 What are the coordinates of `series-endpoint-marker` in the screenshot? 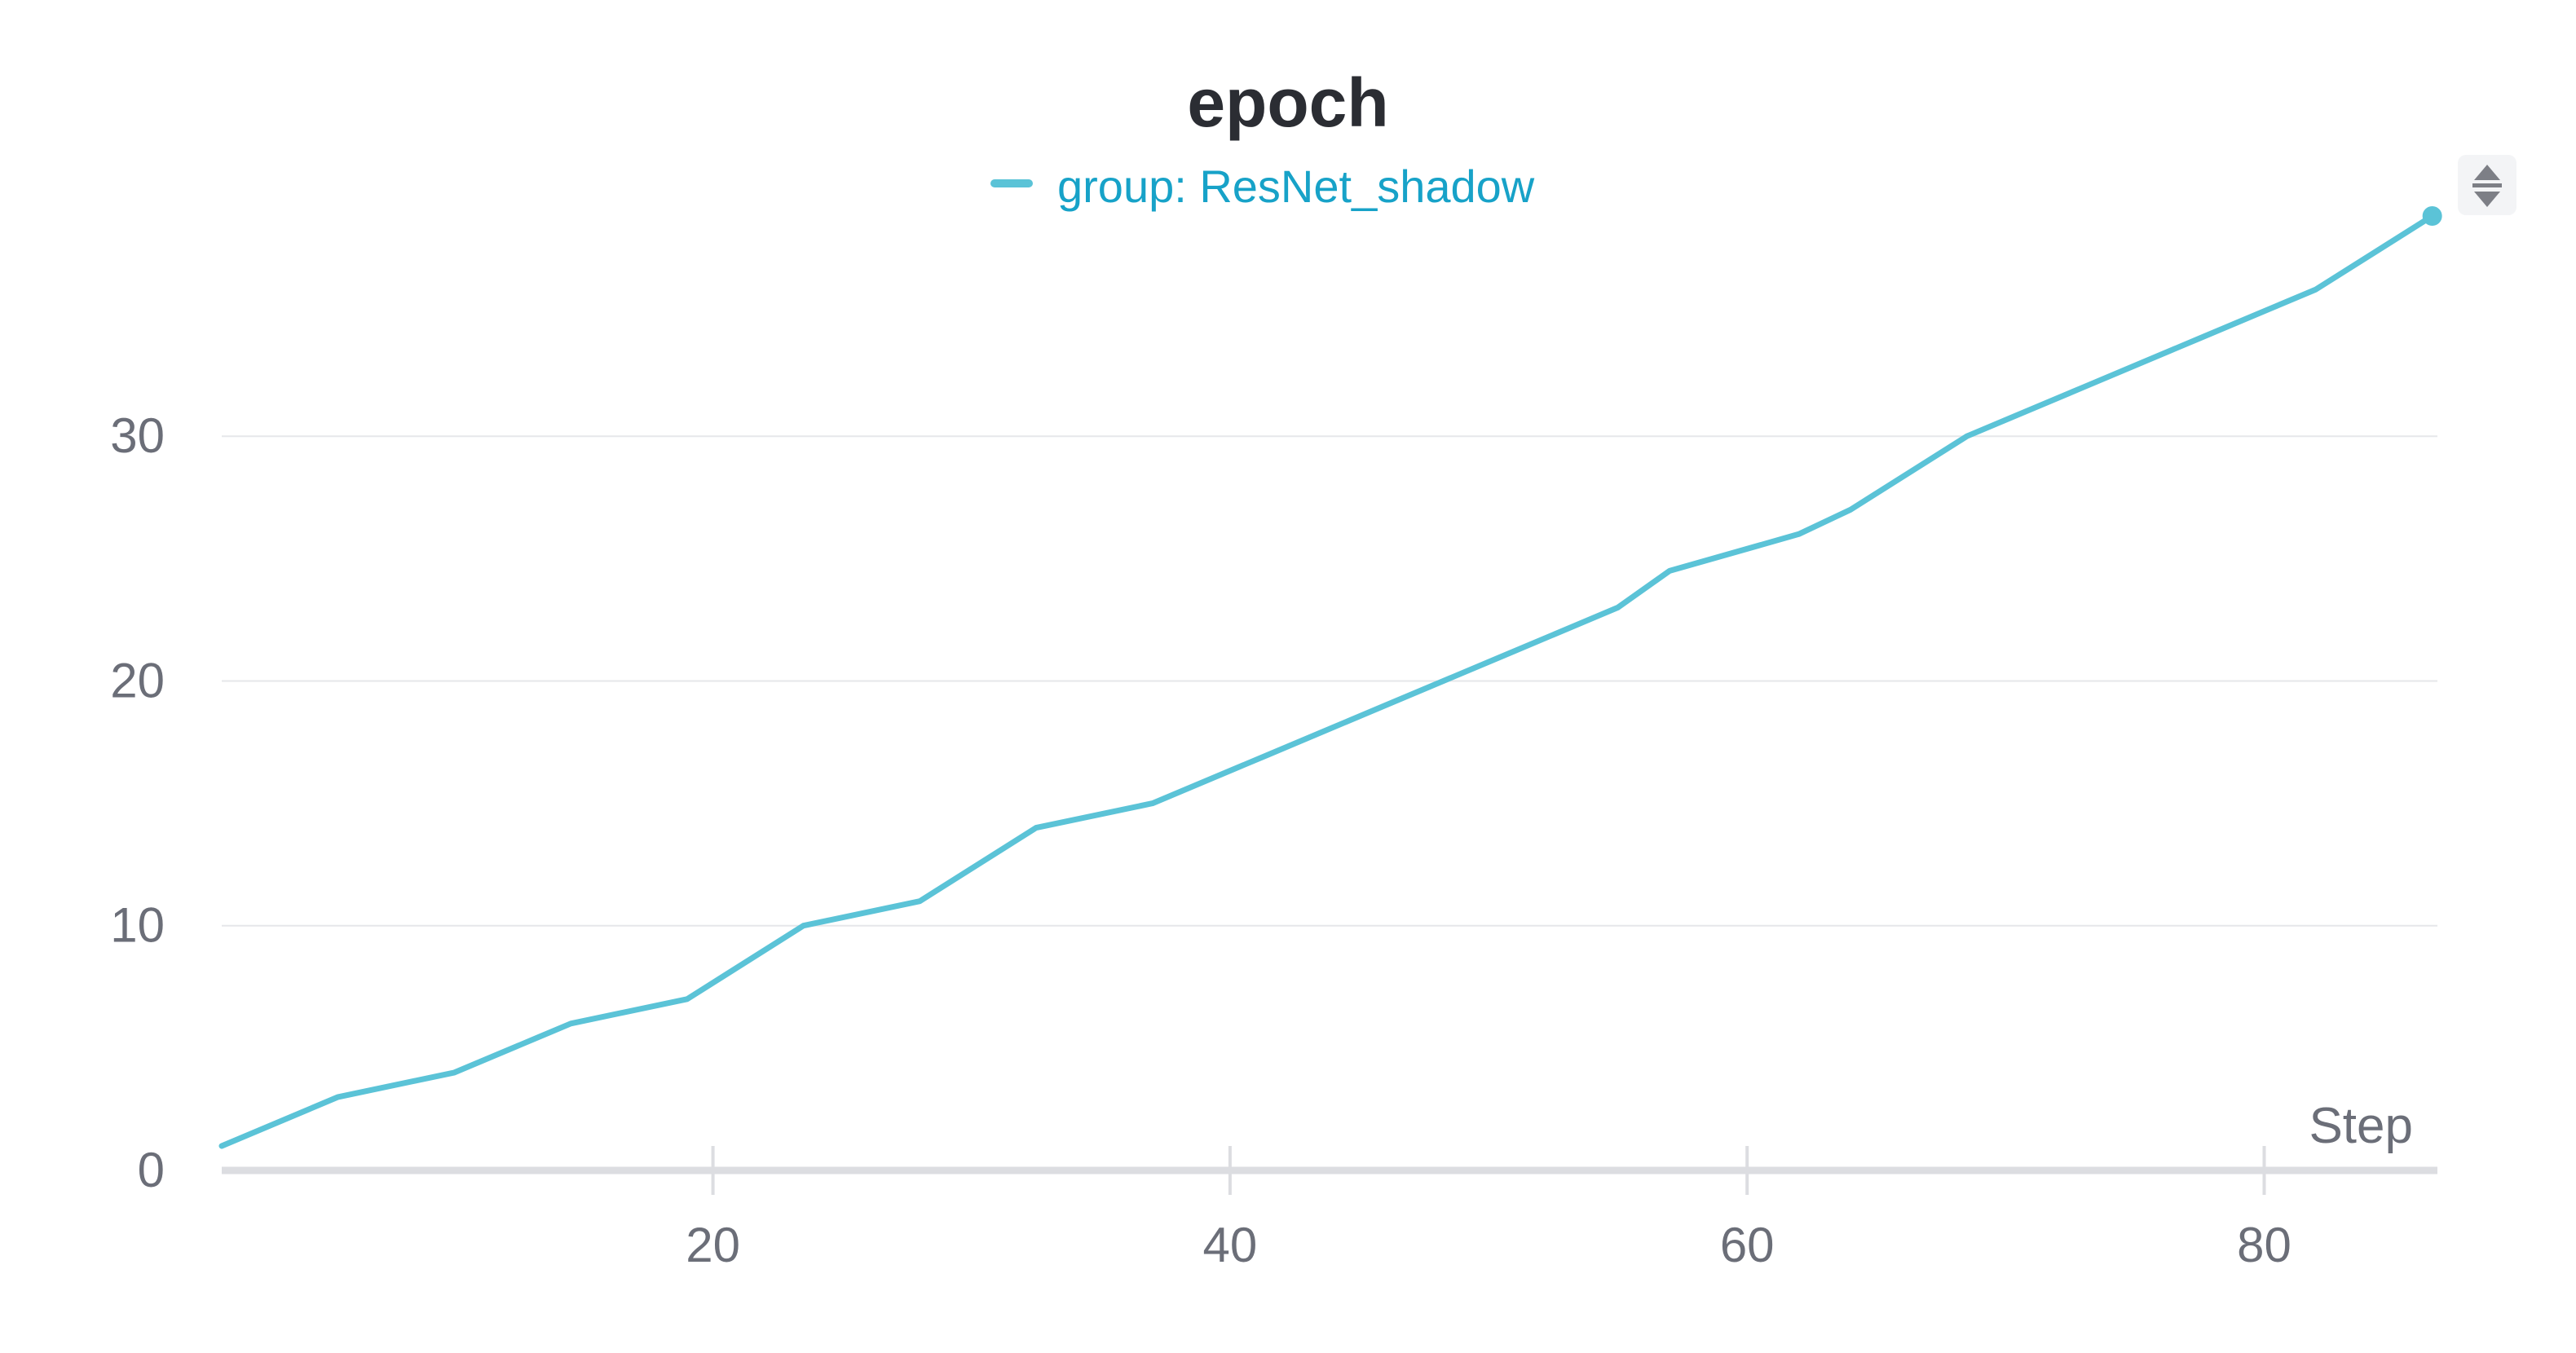 It's located at (2432, 216).